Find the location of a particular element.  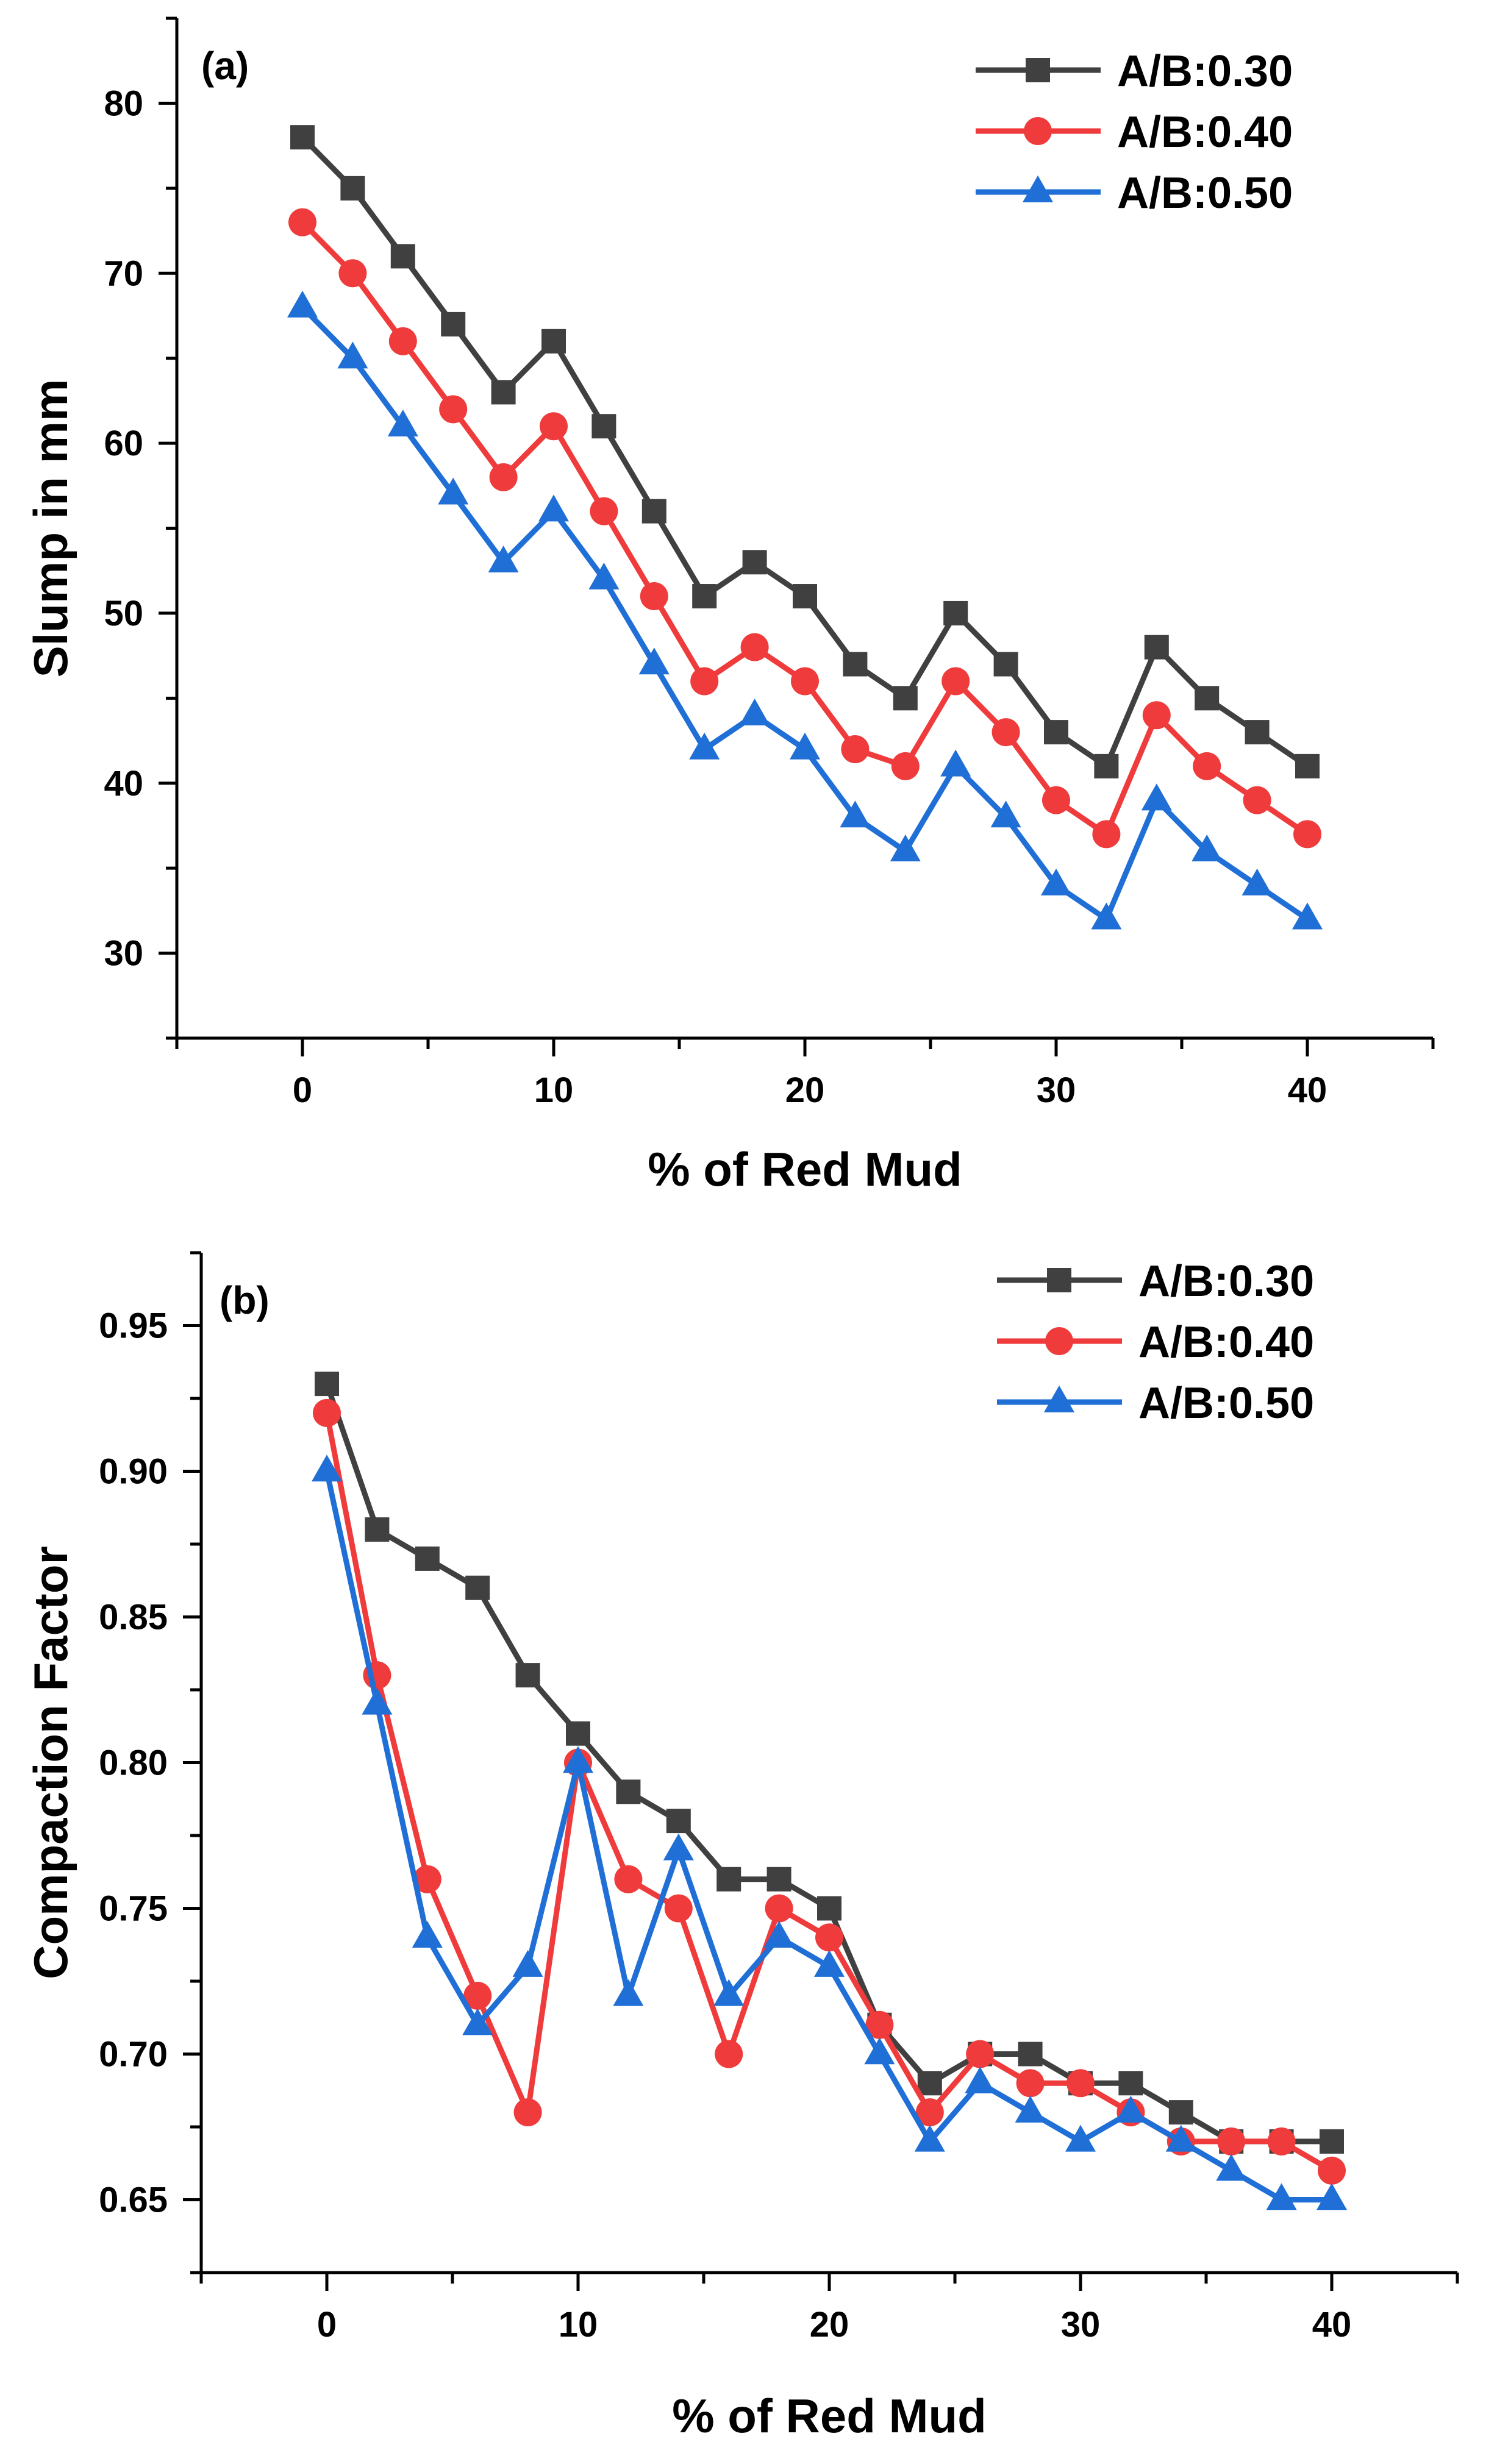

y-tick-label: 30 is located at coordinates (123, 954).